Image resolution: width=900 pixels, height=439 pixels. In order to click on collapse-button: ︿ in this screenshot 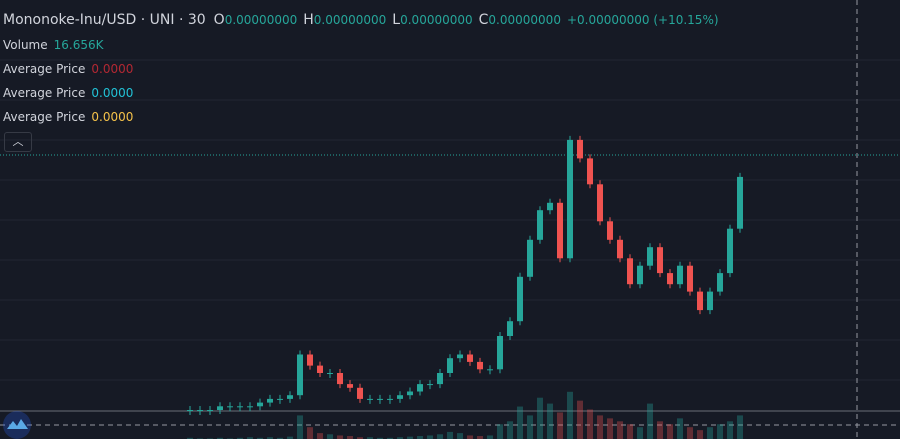, I will do `click(18, 142)`.